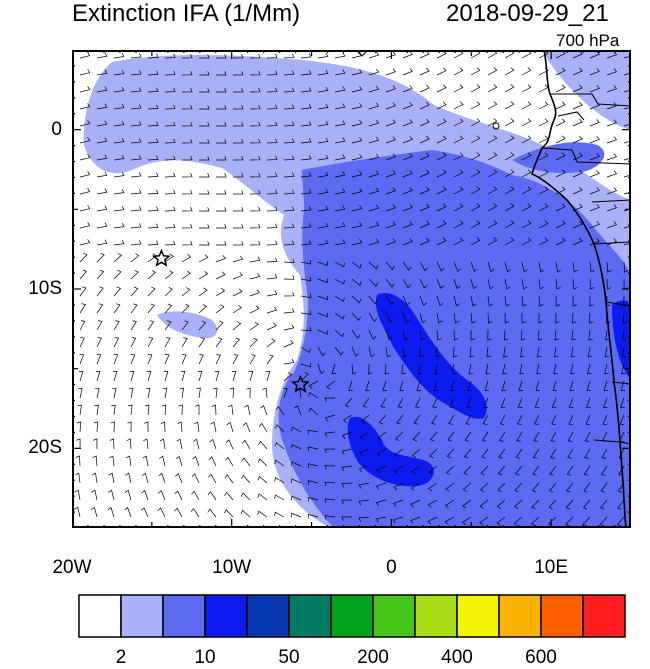 Image resolution: width=650 pixels, height=669 pixels. I want to click on lon-label: 0, so click(391, 567).